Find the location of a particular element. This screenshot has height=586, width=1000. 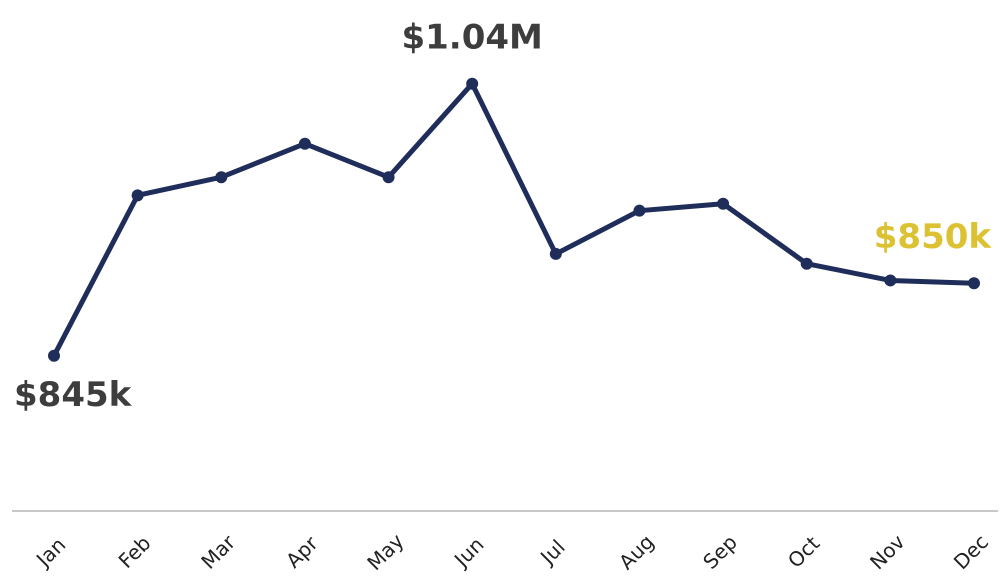

x-tick-labels: Jan Feb Mar Apr May Jun Jul Aug Sep Oct Nov Dec is located at coordinates (511, 552).